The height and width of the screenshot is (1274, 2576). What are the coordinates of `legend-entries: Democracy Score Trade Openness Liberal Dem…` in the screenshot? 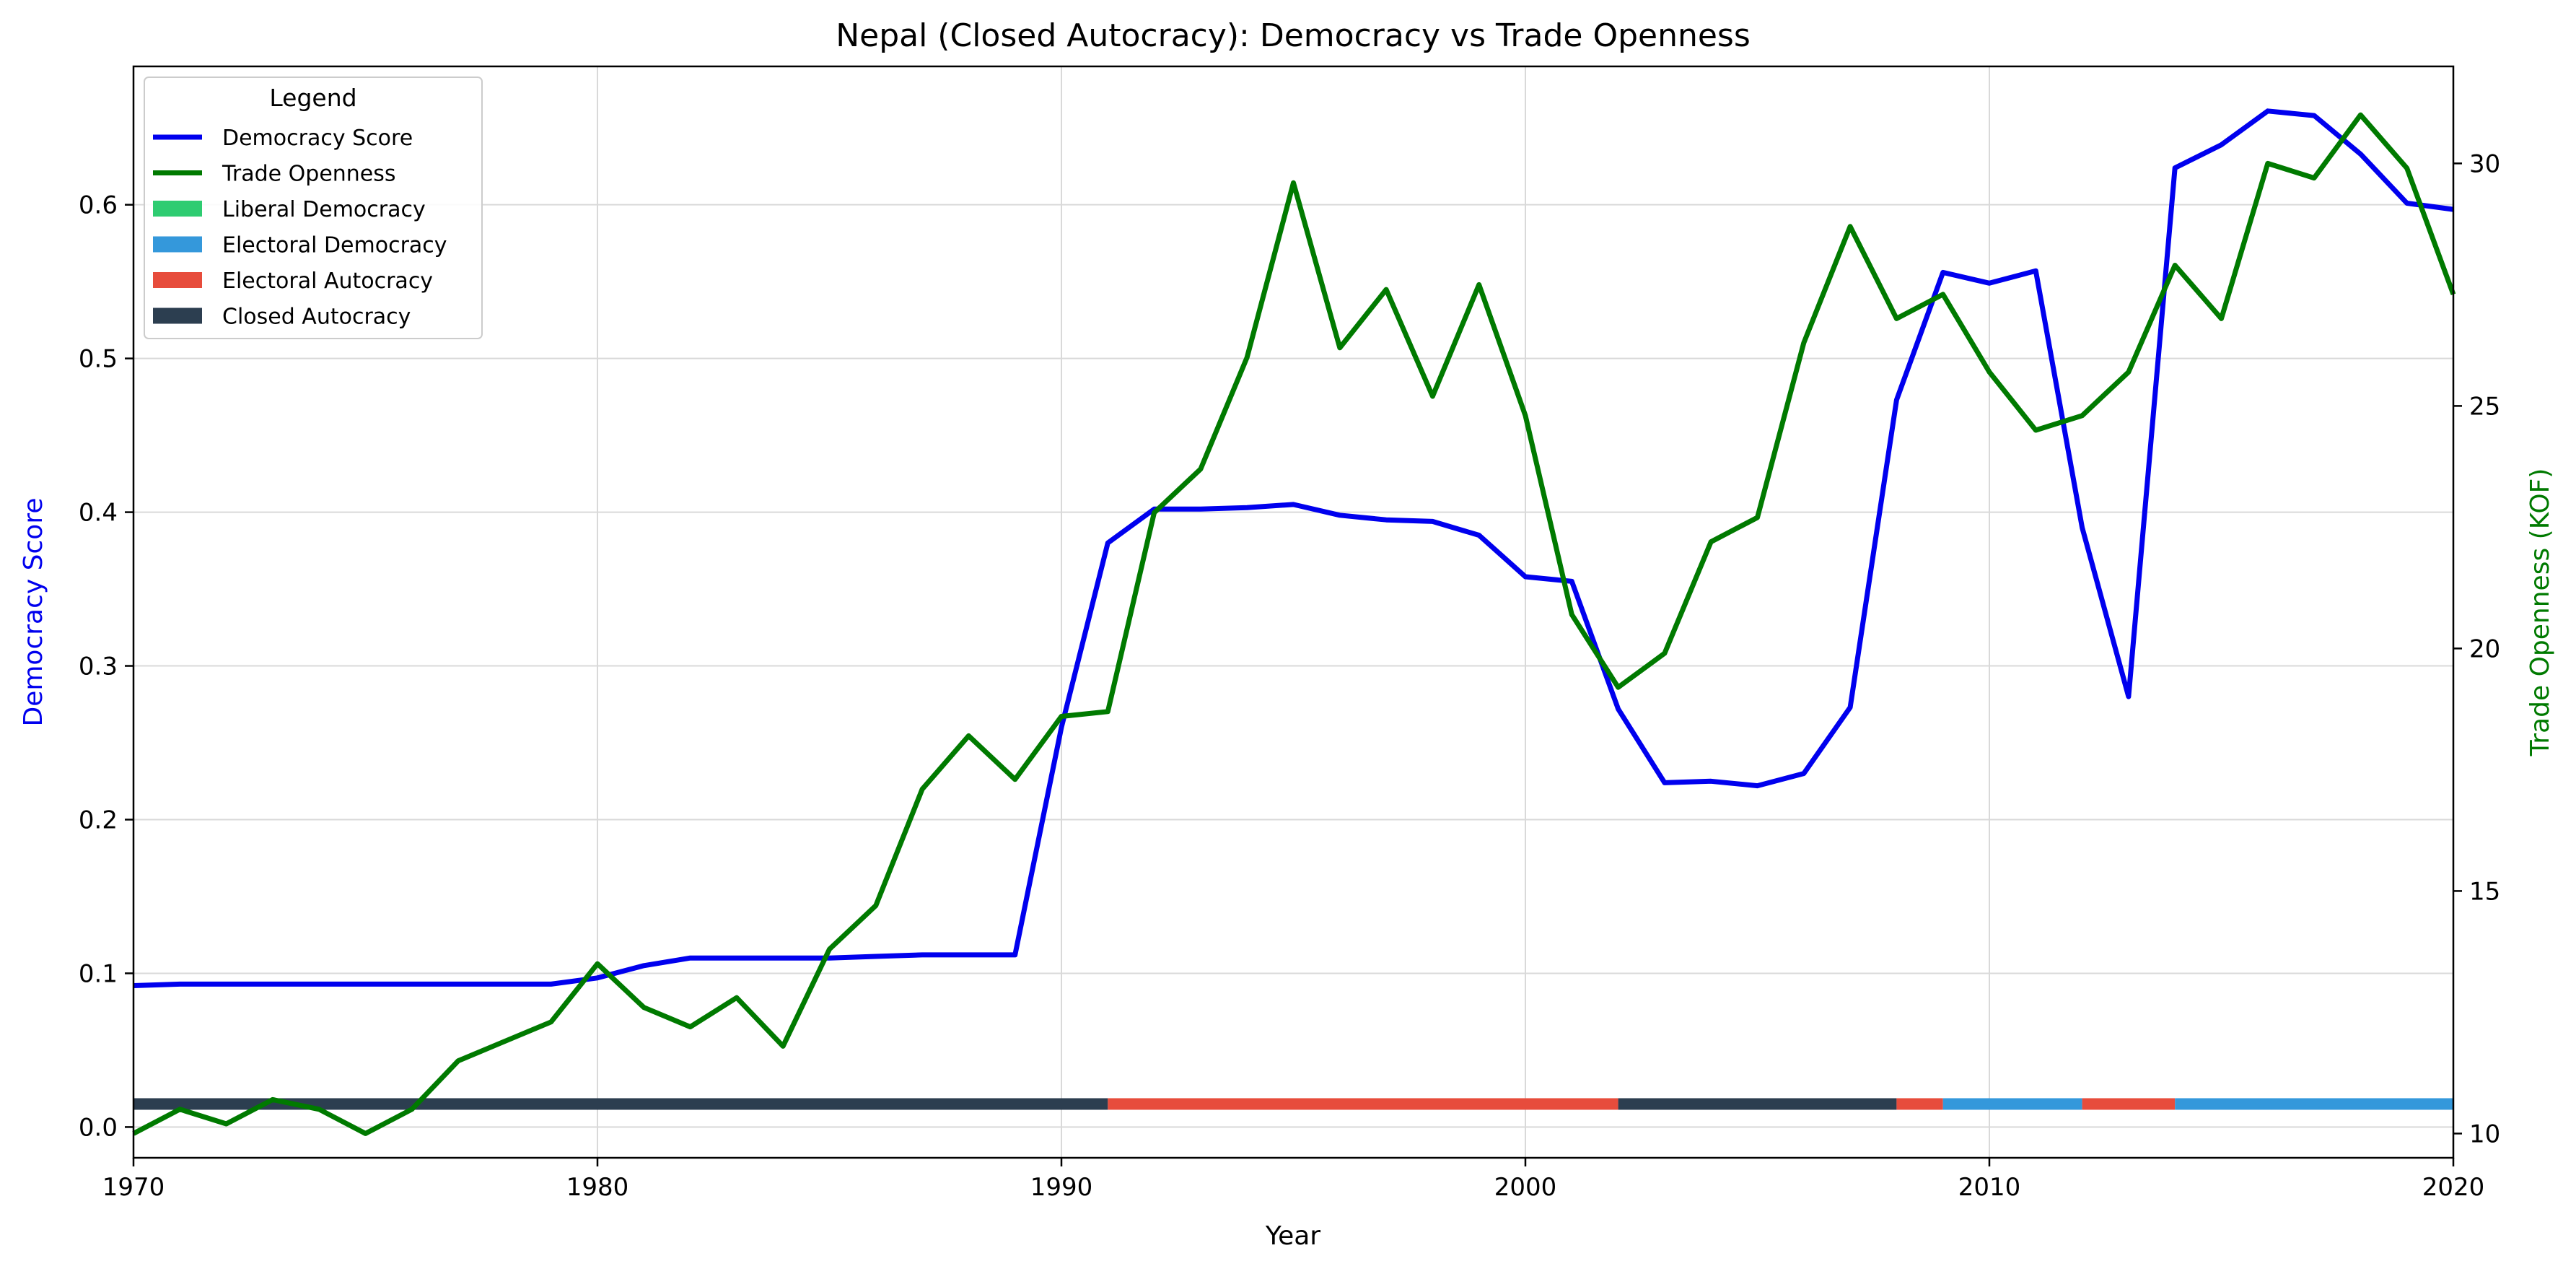 It's located at (300, 228).